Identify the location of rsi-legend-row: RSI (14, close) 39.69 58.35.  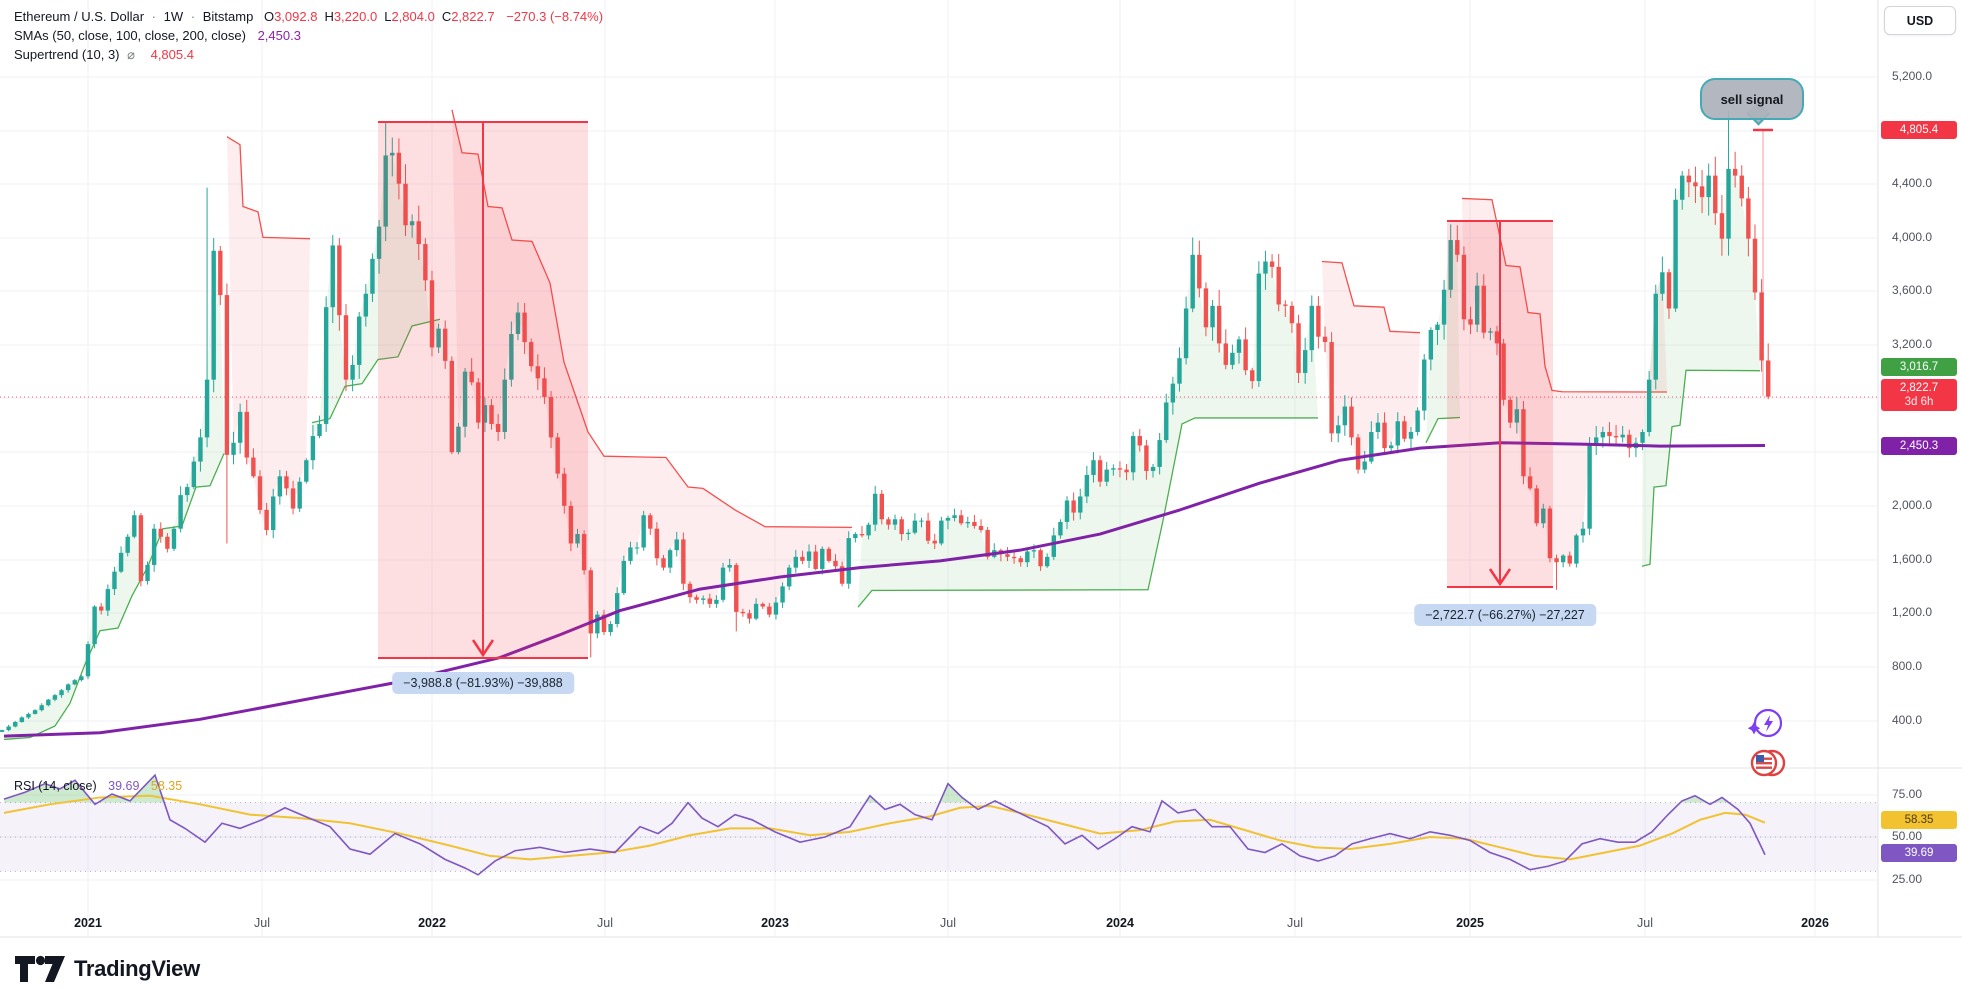
(98, 786).